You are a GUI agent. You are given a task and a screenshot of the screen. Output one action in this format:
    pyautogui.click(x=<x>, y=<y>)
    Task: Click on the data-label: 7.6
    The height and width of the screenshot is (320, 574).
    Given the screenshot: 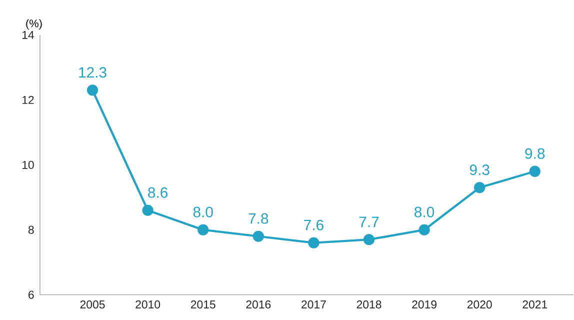 What is the action you would take?
    pyautogui.click(x=314, y=225)
    